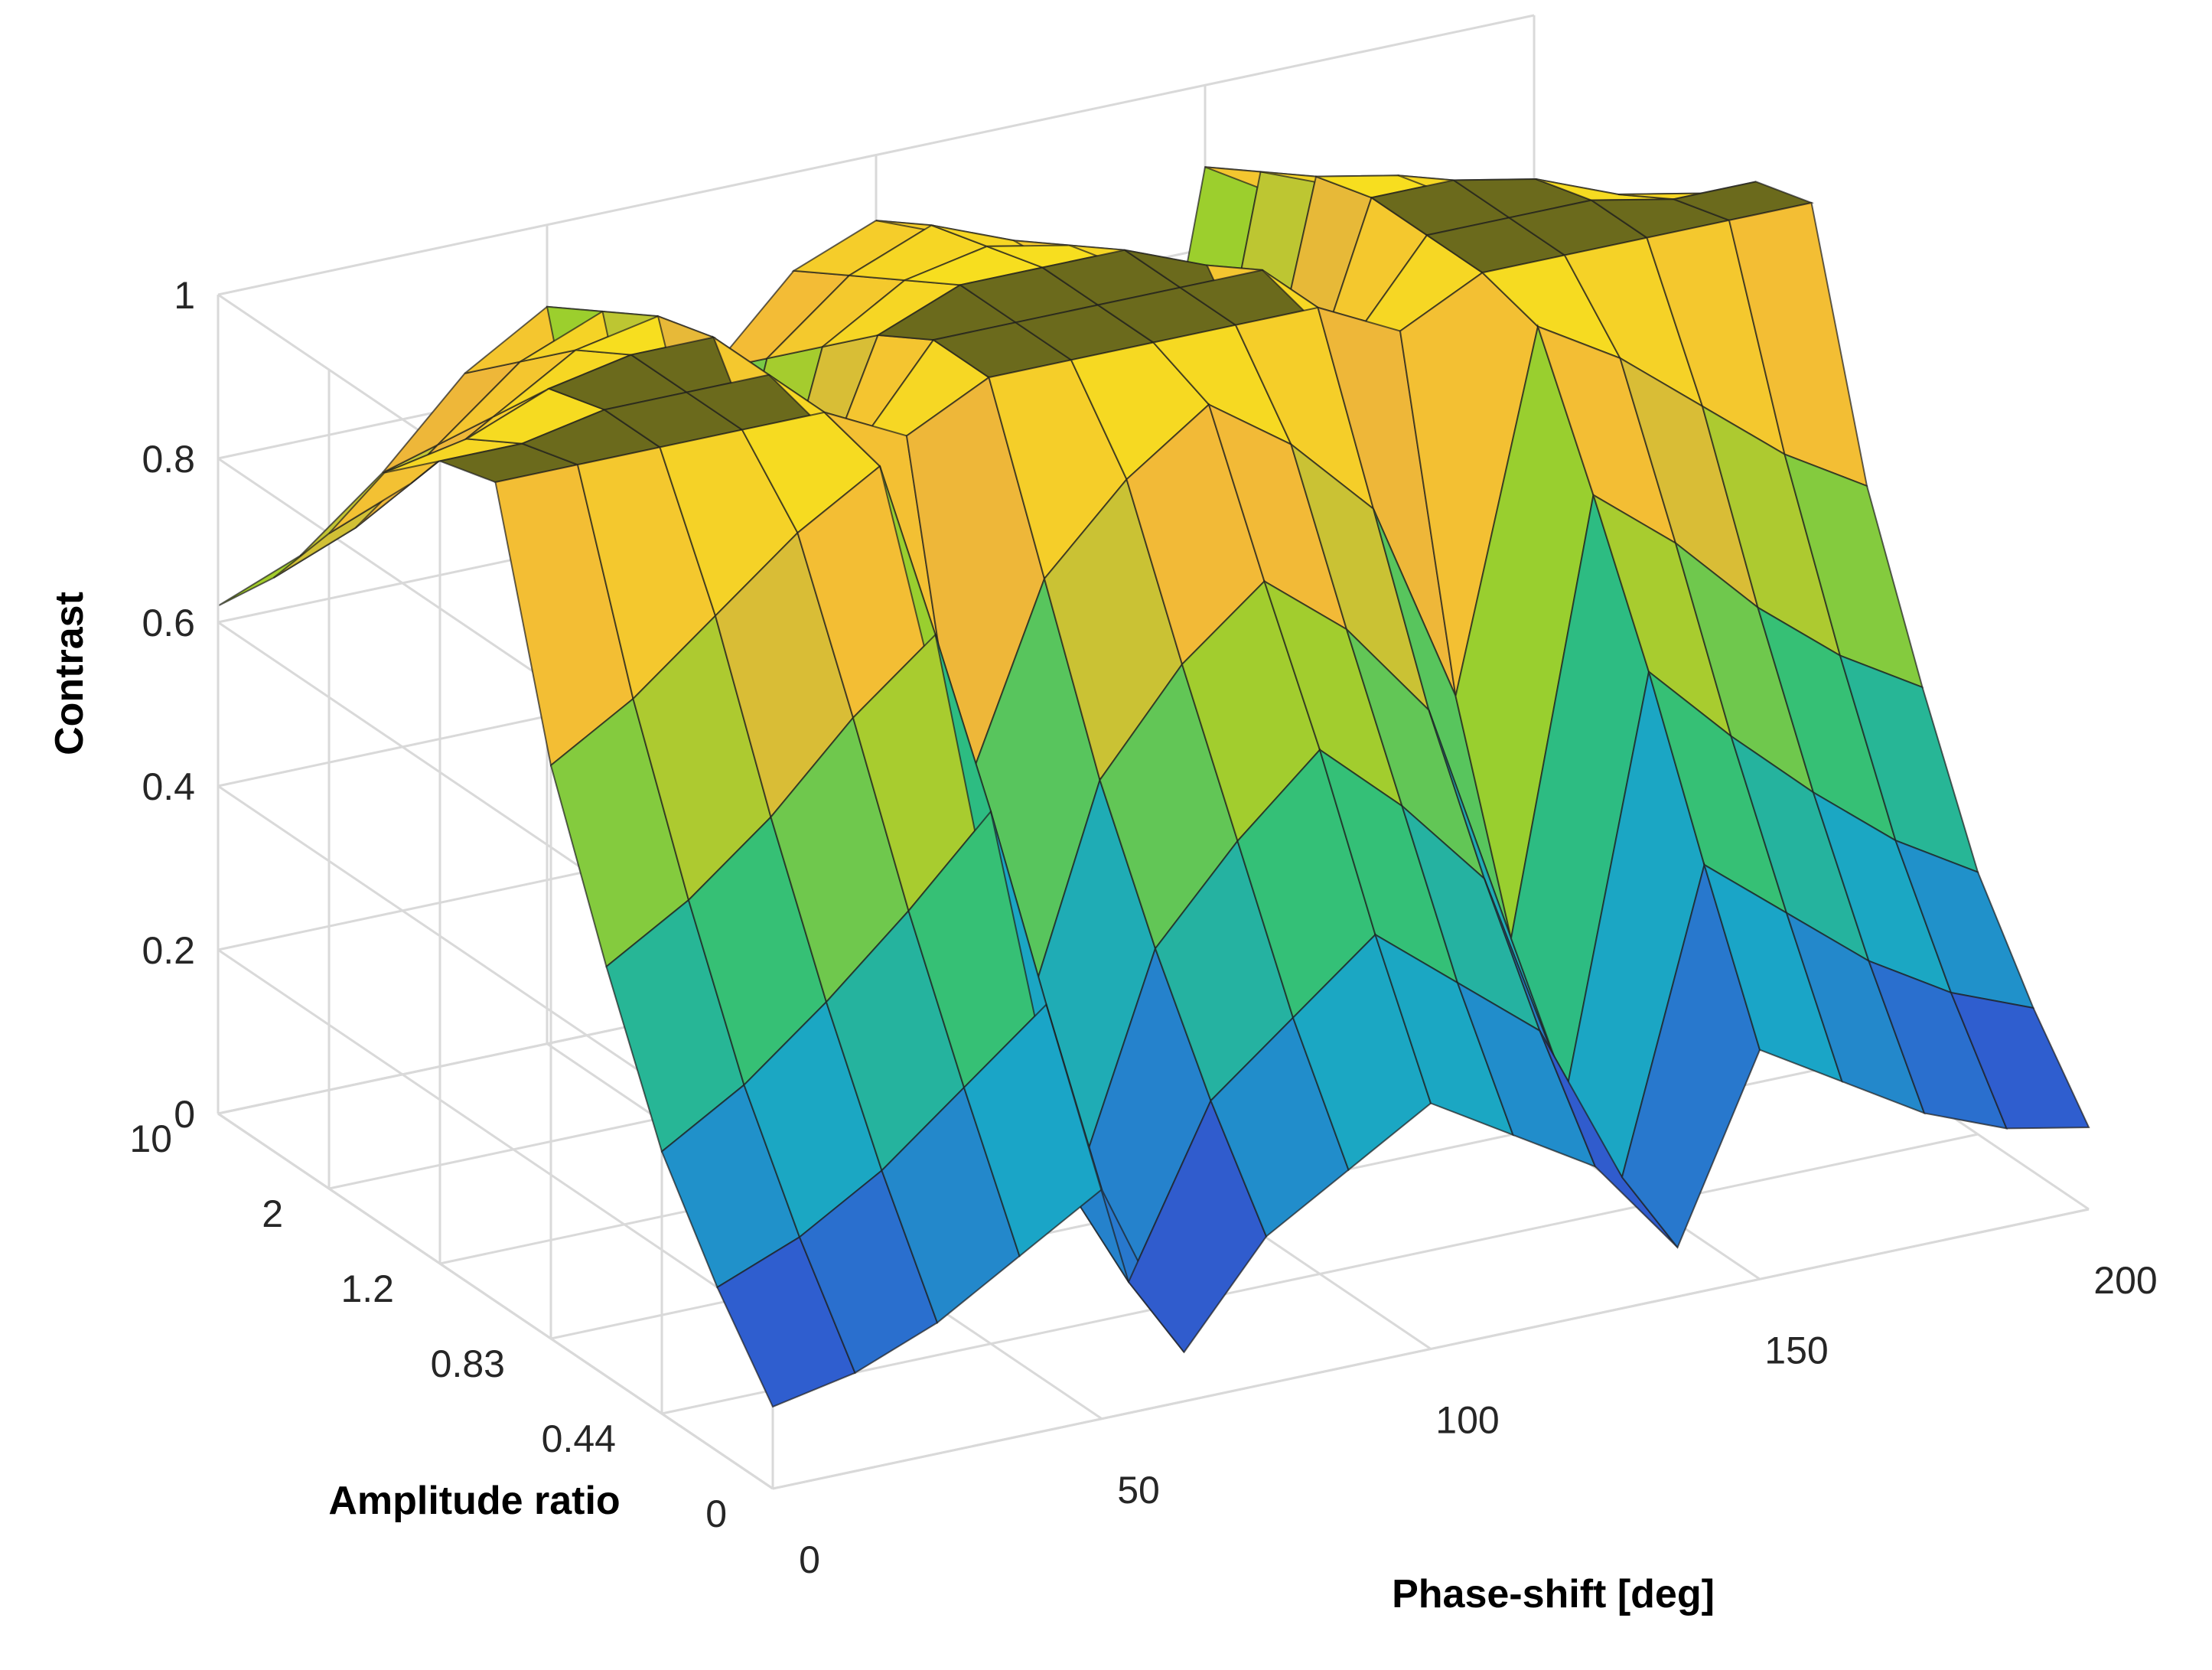  I want to click on y-tick-label: 2, so click(272, 1214).